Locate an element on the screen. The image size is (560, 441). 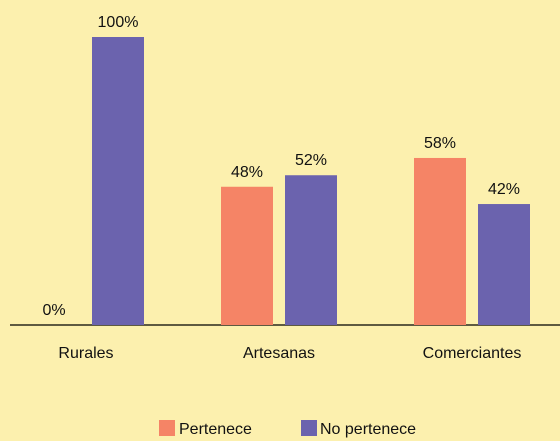
bar-comerciantes-no-pertenece is located at coordinates (504, 264).